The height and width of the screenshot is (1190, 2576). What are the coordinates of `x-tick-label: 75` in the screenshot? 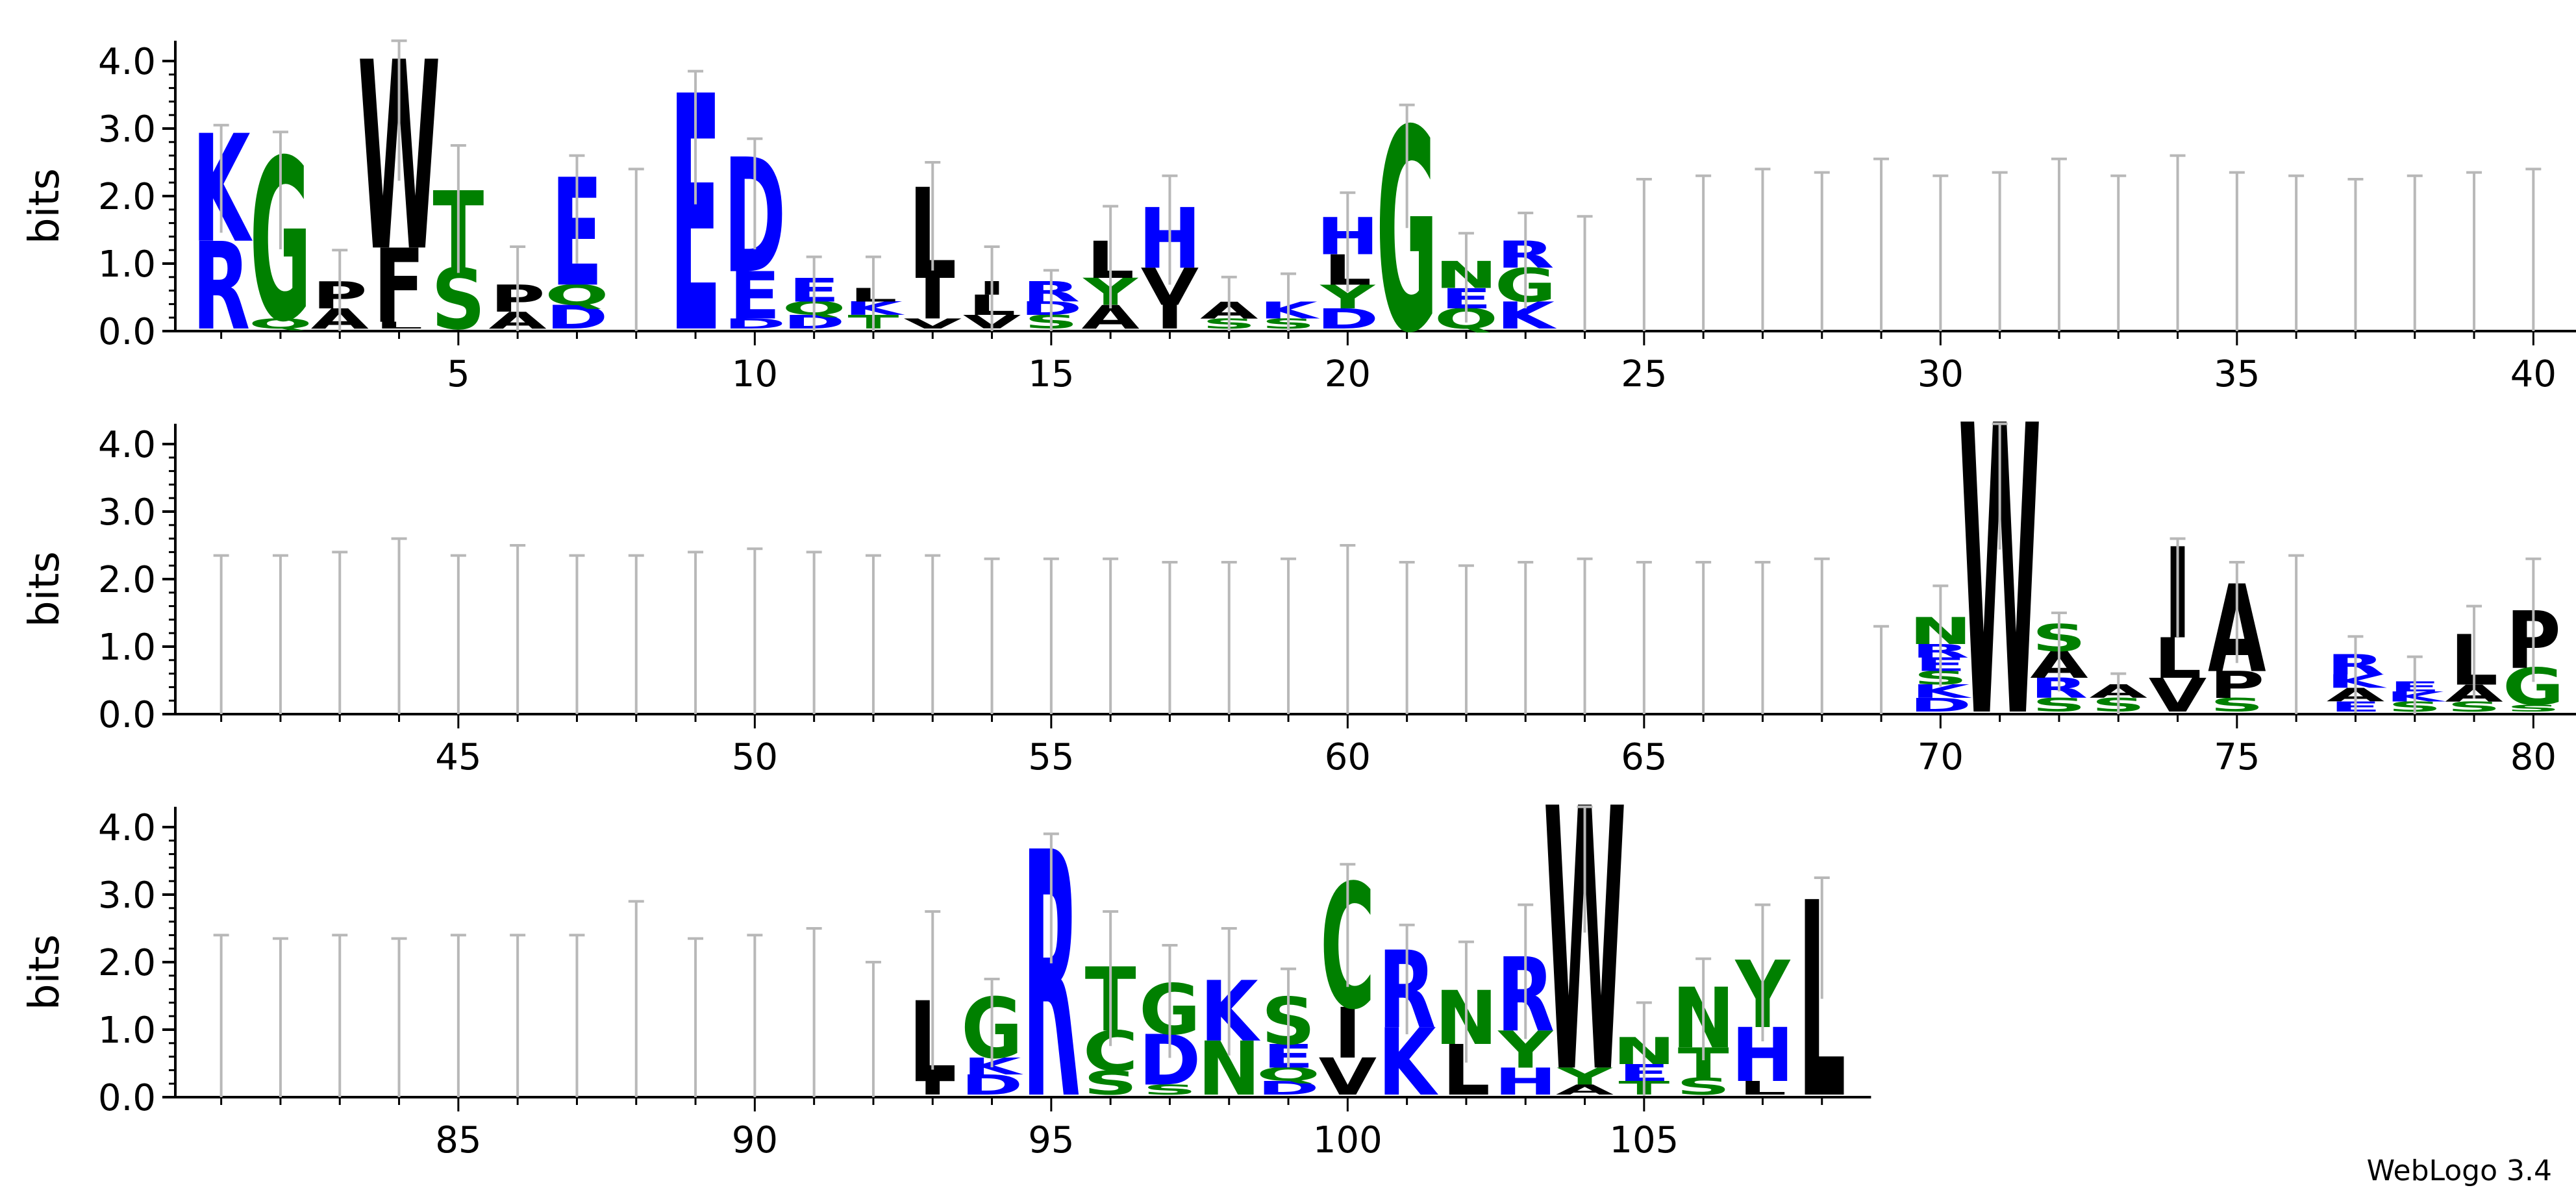 It's located at (2237, 757).